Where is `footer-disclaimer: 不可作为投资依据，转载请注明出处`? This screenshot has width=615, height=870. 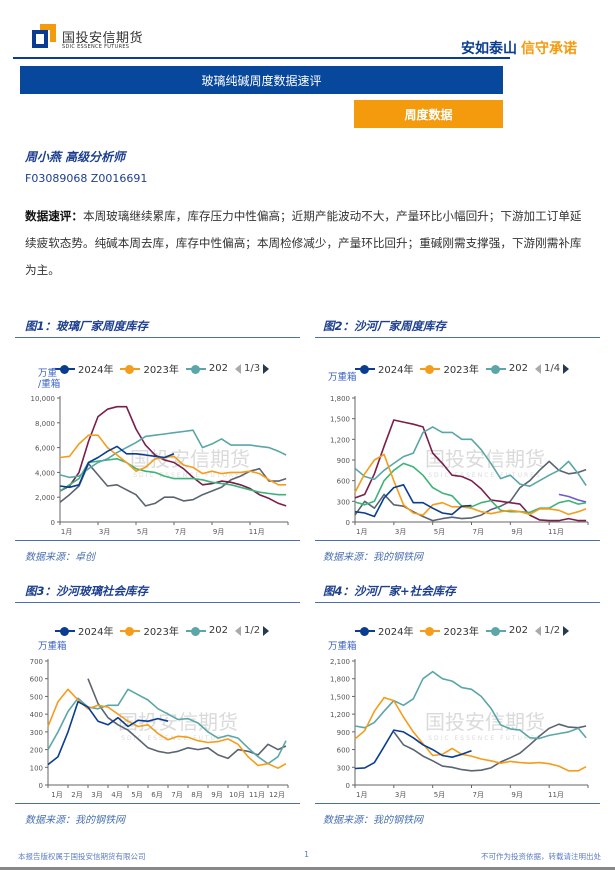 footer-disclaimer: 不可作为投资依据，转载请注明出处 is located at coordinates (541, 856).